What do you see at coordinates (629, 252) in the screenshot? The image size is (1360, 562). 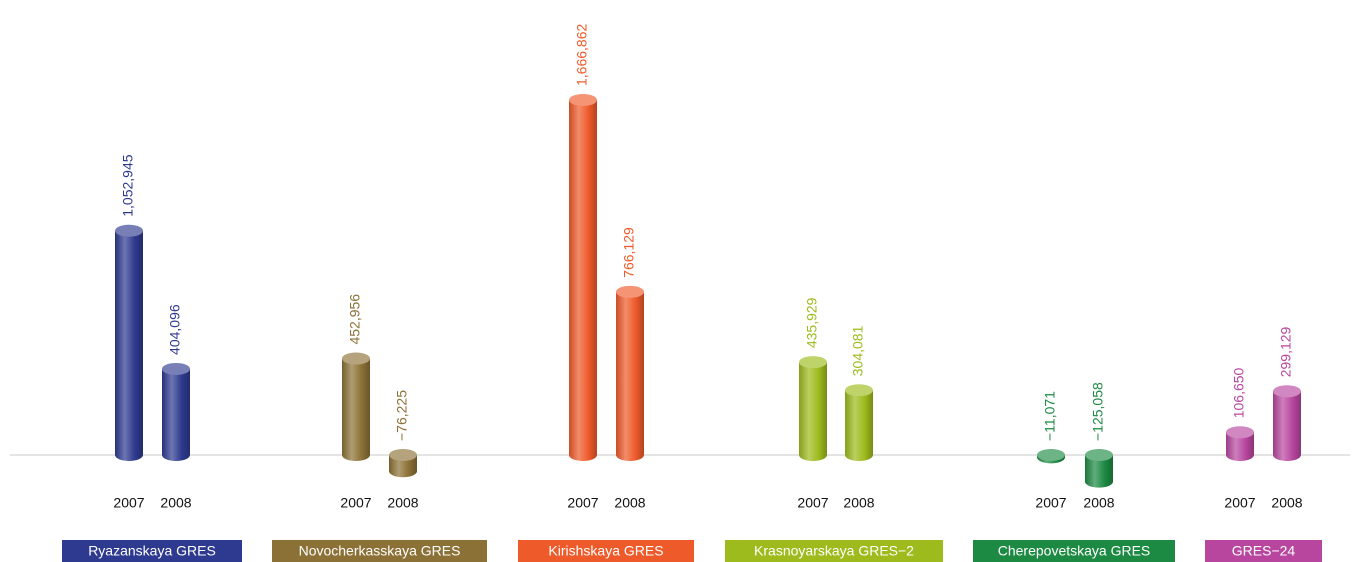 I see `value-label: 766,129` at bounding box center [629, 252].